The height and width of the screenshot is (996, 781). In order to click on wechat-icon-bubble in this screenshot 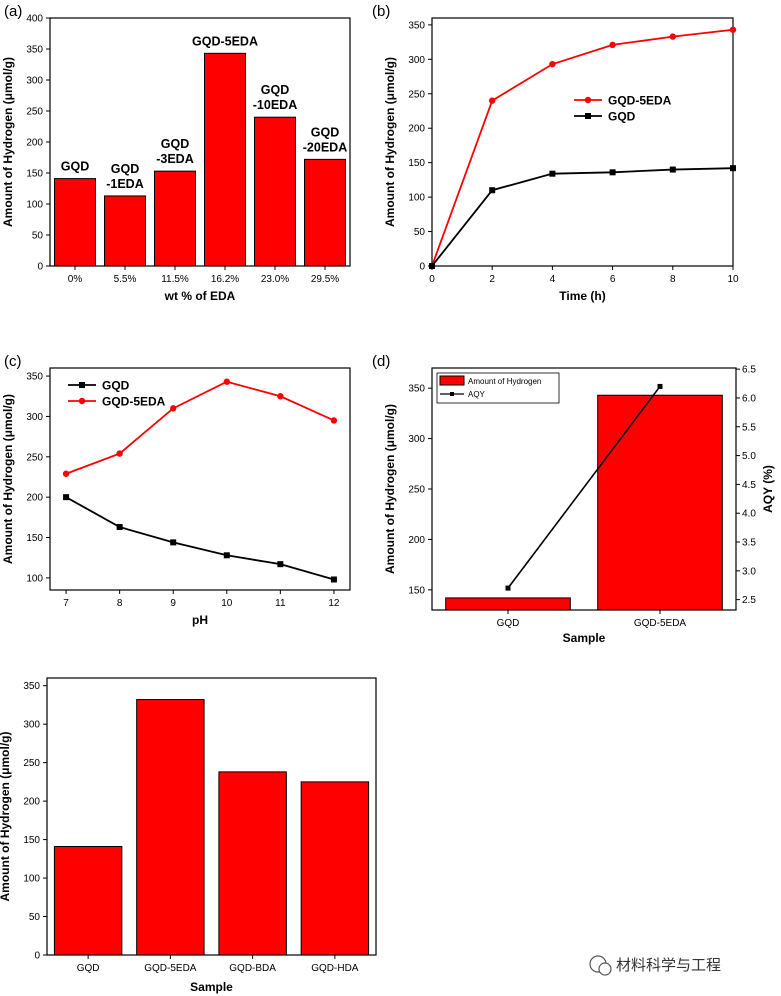, I will do `click(605, 969)`.